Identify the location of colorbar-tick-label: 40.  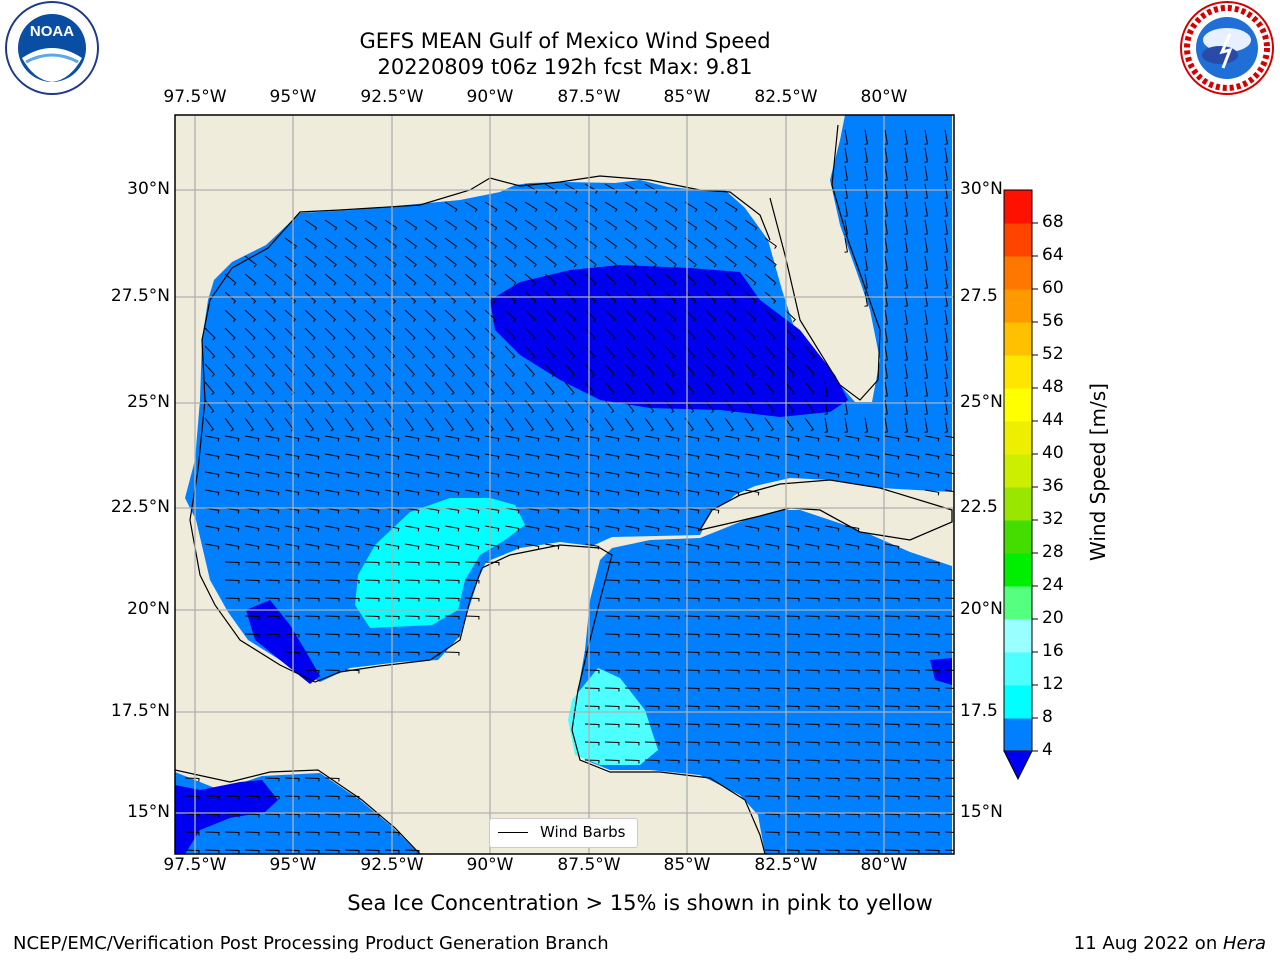
(1053, 453).